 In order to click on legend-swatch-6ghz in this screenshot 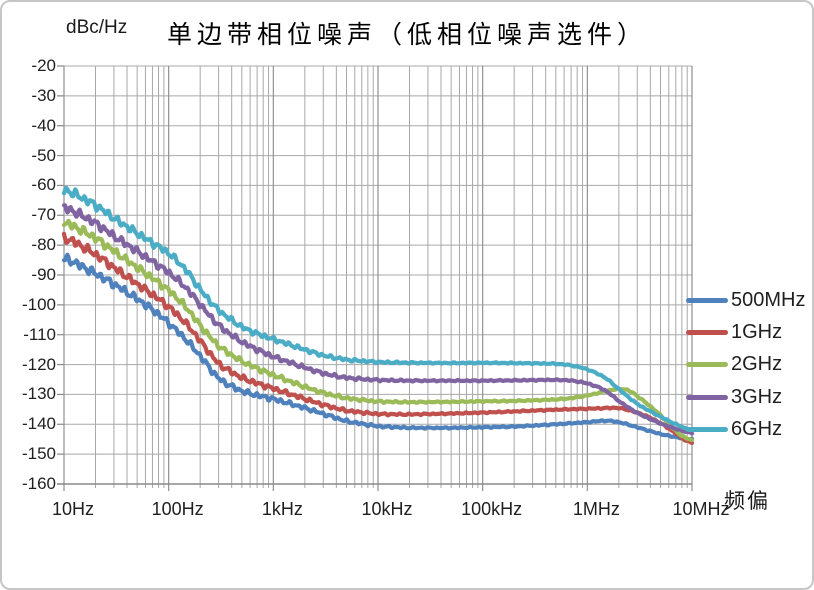, I will do `click(707, 430)`.